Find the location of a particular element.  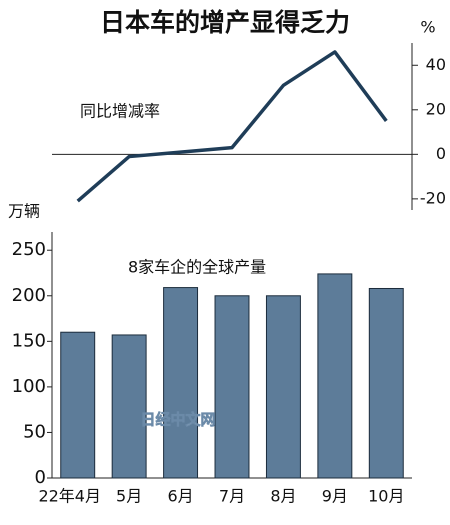

y-tick-label: 100 is located at coordinates (29, 386).